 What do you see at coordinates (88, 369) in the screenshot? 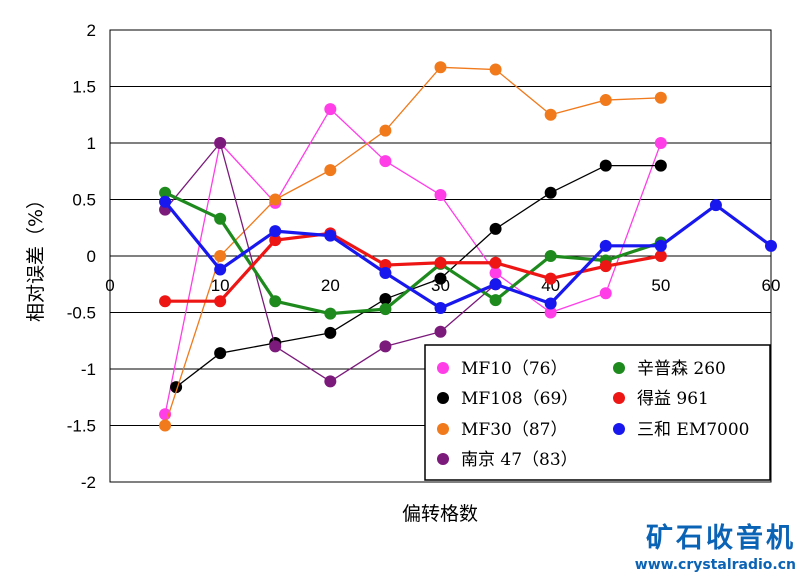
I see `y-tick-label: -1` at bounding box center [88, 369].